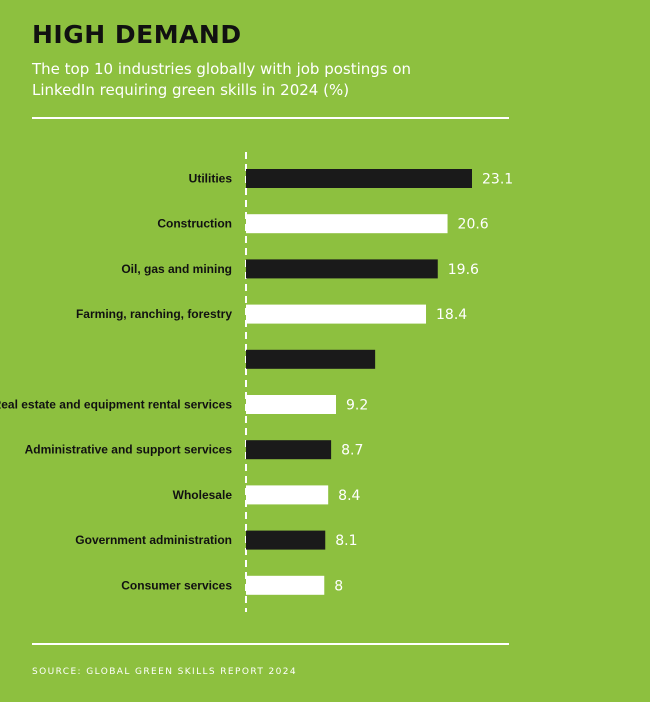  I want to click on category-label: Oil, gas and mining, so click(176, 269).